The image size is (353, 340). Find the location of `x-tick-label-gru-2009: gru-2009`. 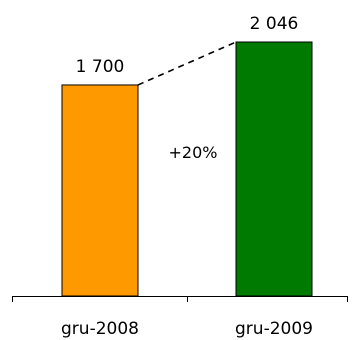

x-tick-label-gru-2009: gru-2009 is located at coordinates (274, 329).